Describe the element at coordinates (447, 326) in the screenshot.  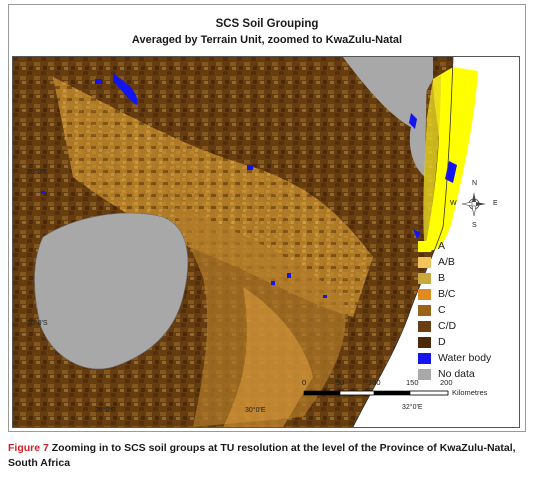
I see `legend-label: C/D` at that location.